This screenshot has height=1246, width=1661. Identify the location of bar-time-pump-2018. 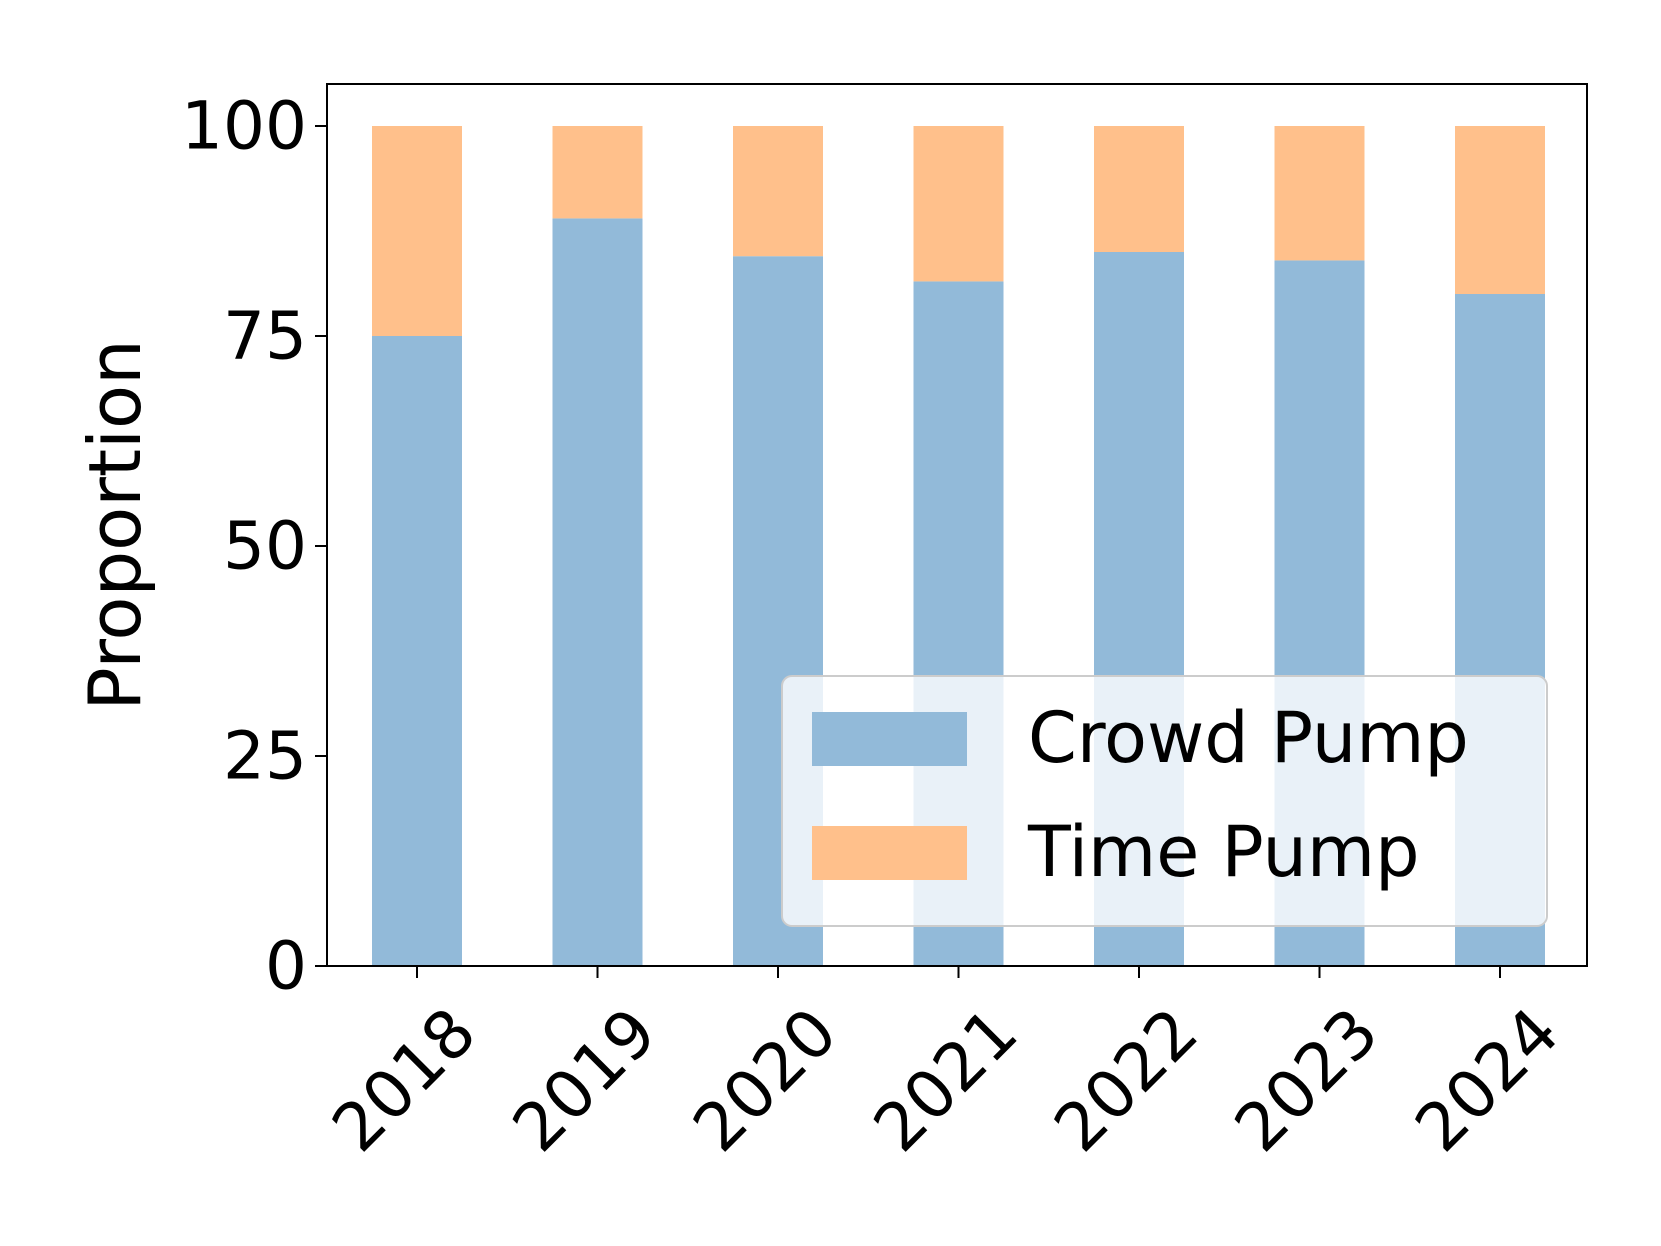
(417, 231).